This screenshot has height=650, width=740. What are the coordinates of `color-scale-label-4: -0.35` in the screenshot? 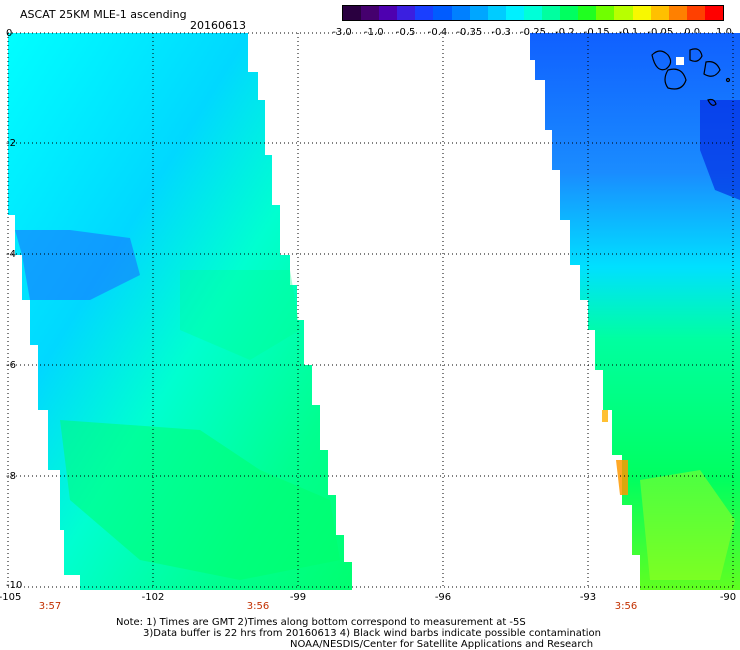 It's located at (469, 32).